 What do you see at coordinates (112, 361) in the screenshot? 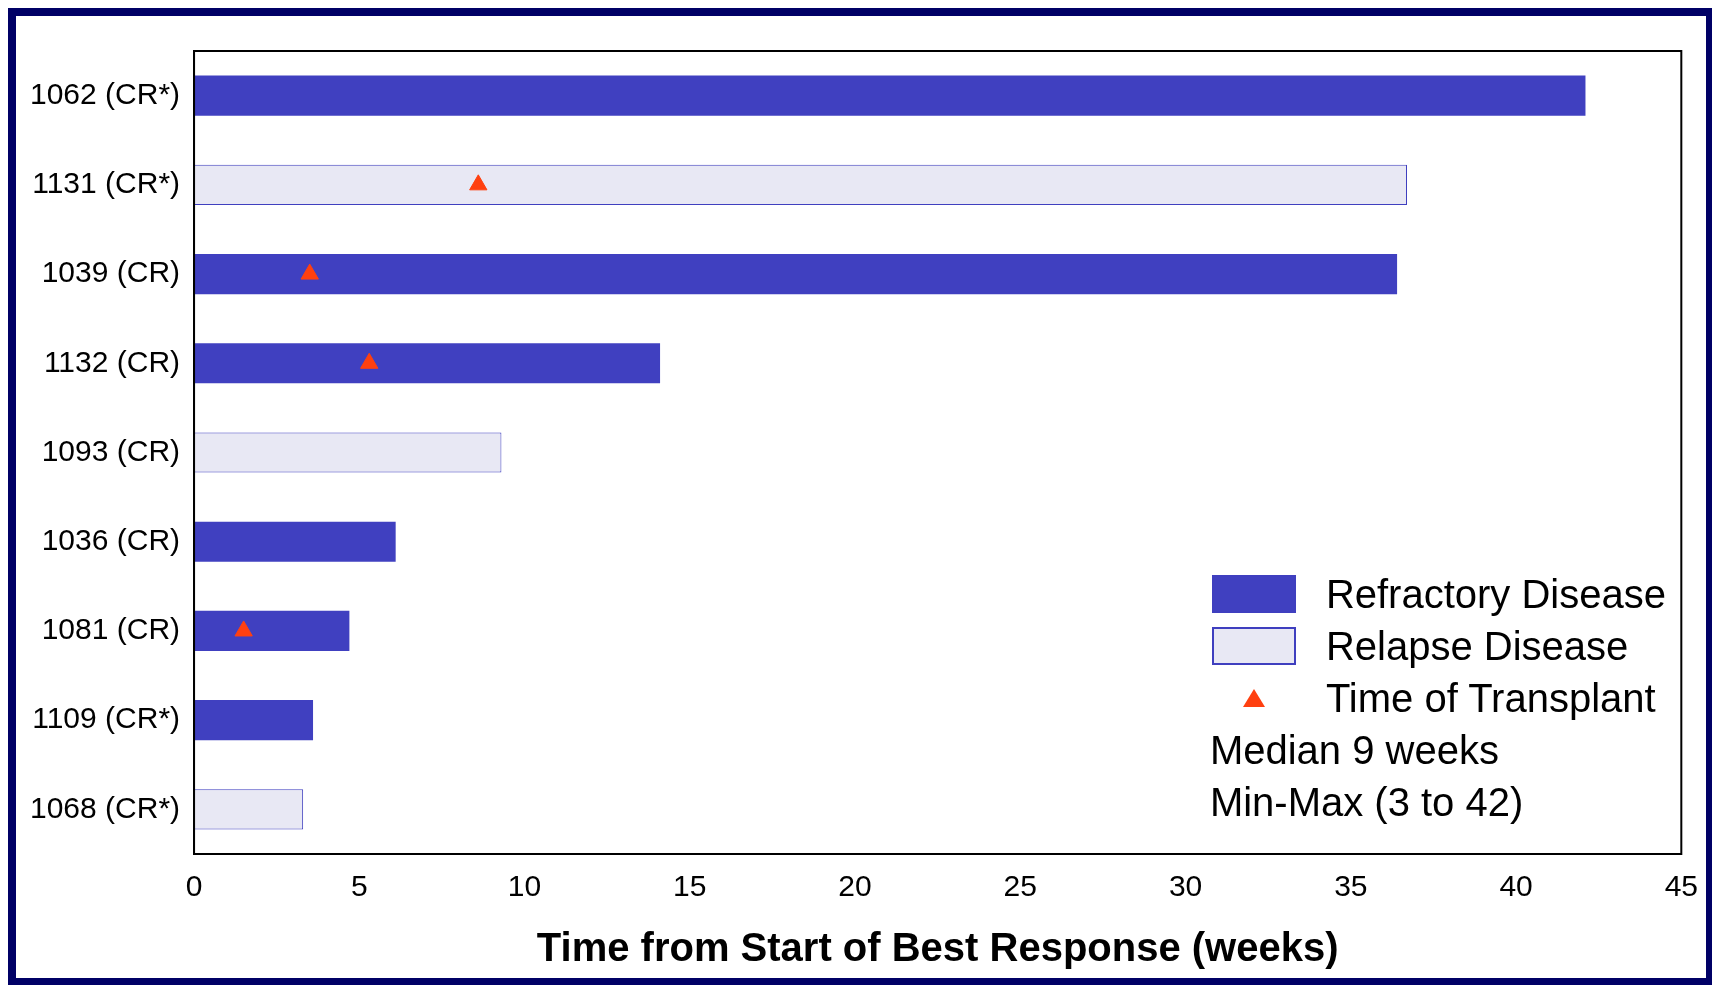
I see `y-tick-label: 1132 (CR)` at bounding box center [112, 361].